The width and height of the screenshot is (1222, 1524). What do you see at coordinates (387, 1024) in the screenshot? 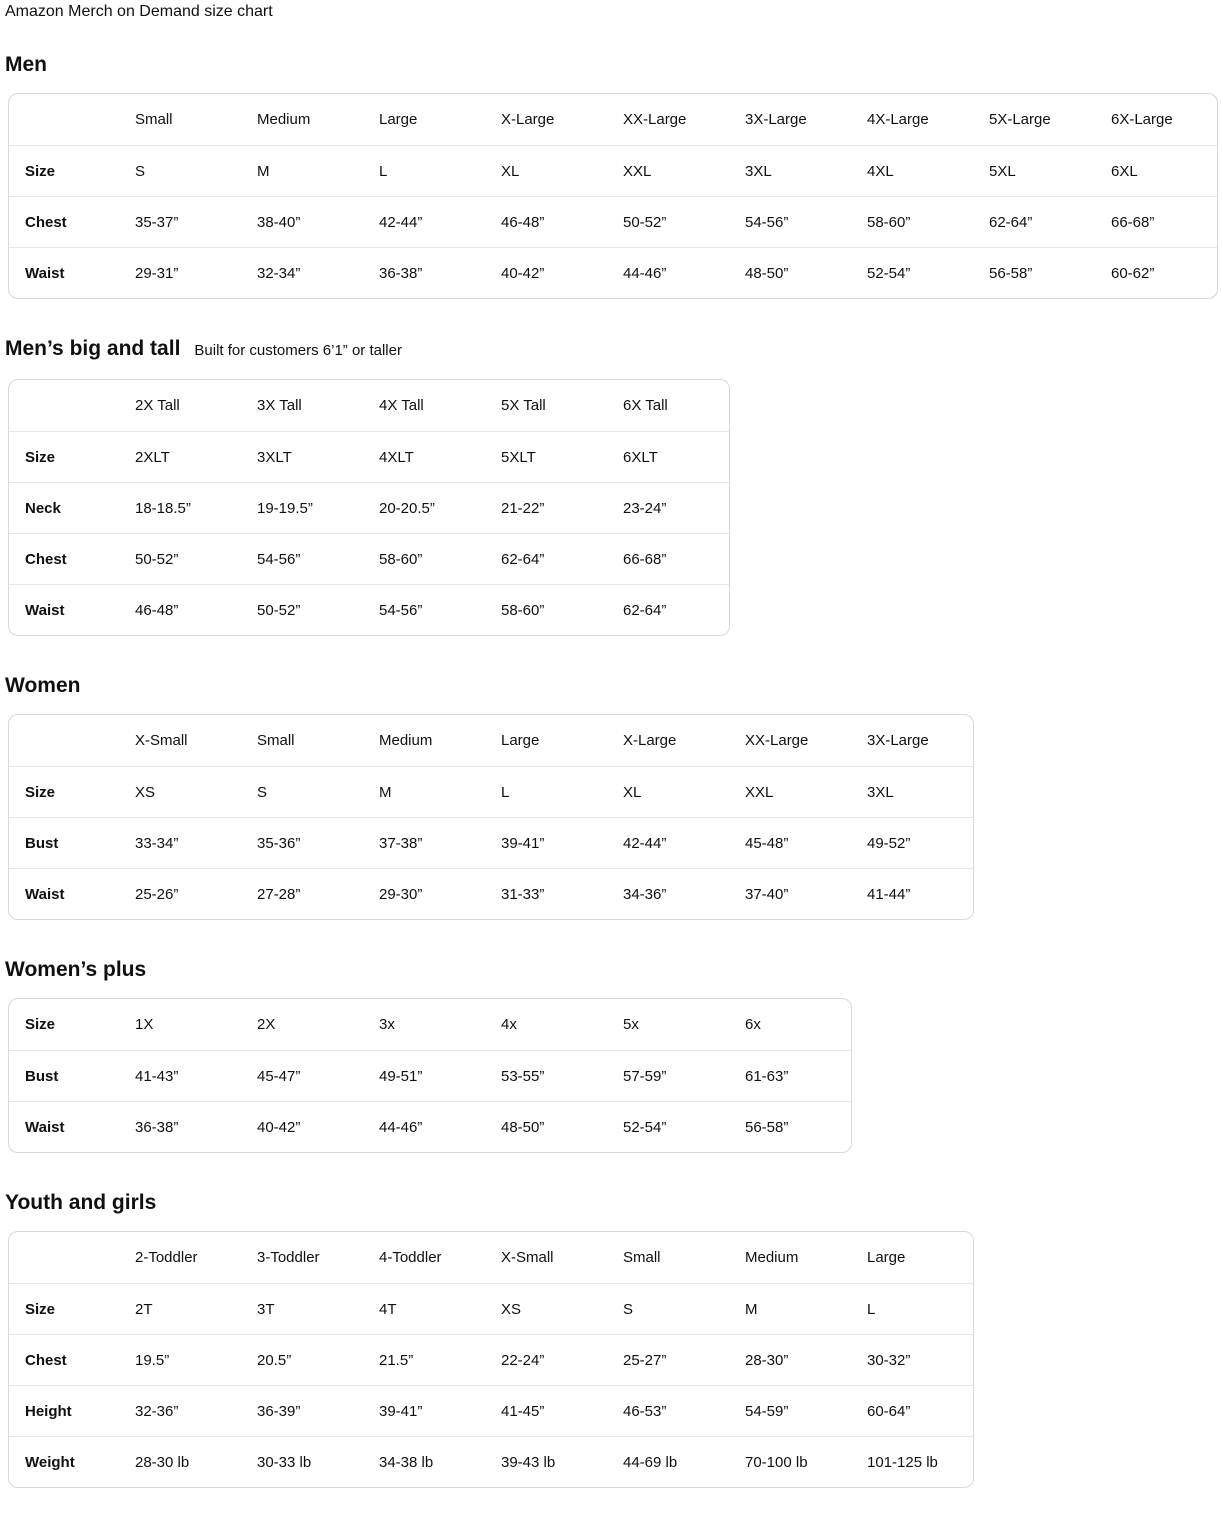
I see `cell: 3x` at bounding box center [387, 1024].